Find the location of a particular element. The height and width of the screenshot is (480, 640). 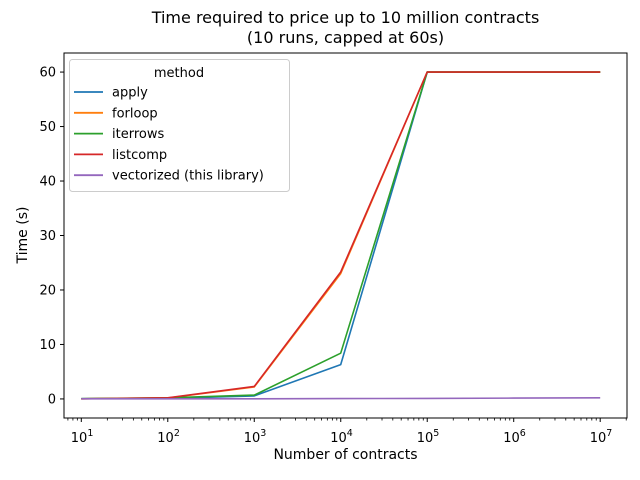

x-tick-label: 10⁴ is located at coordinates (341, 437).